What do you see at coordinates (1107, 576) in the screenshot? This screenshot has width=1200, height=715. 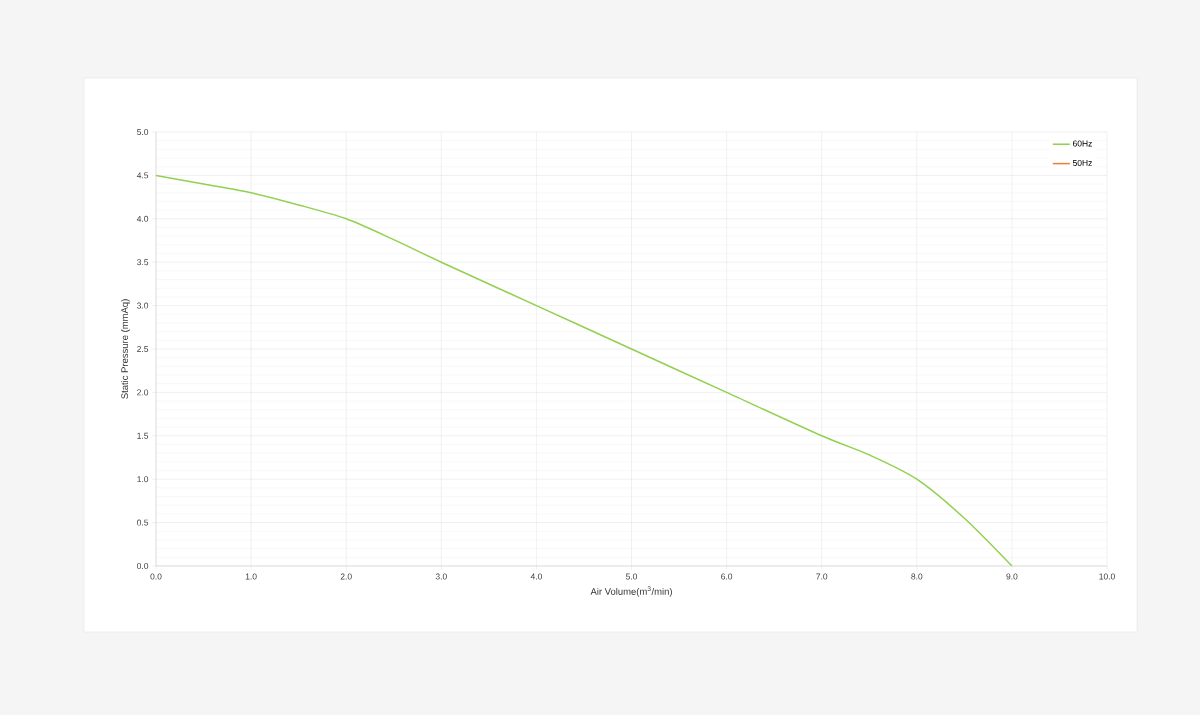 I see `x-tick-label: 10.0` at bounding box center [1107, 576].